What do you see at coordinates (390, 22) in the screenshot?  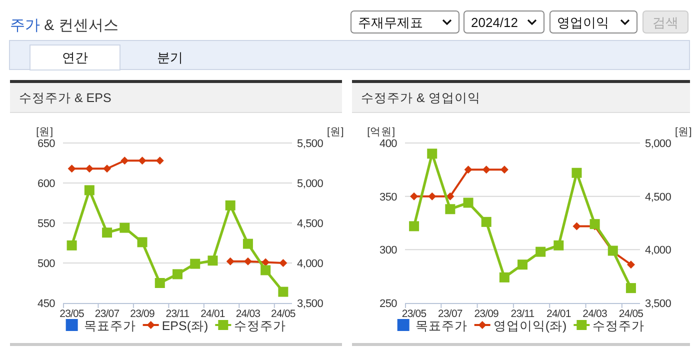 I see `text: 주재무제표` at bounding box center [390, 22].